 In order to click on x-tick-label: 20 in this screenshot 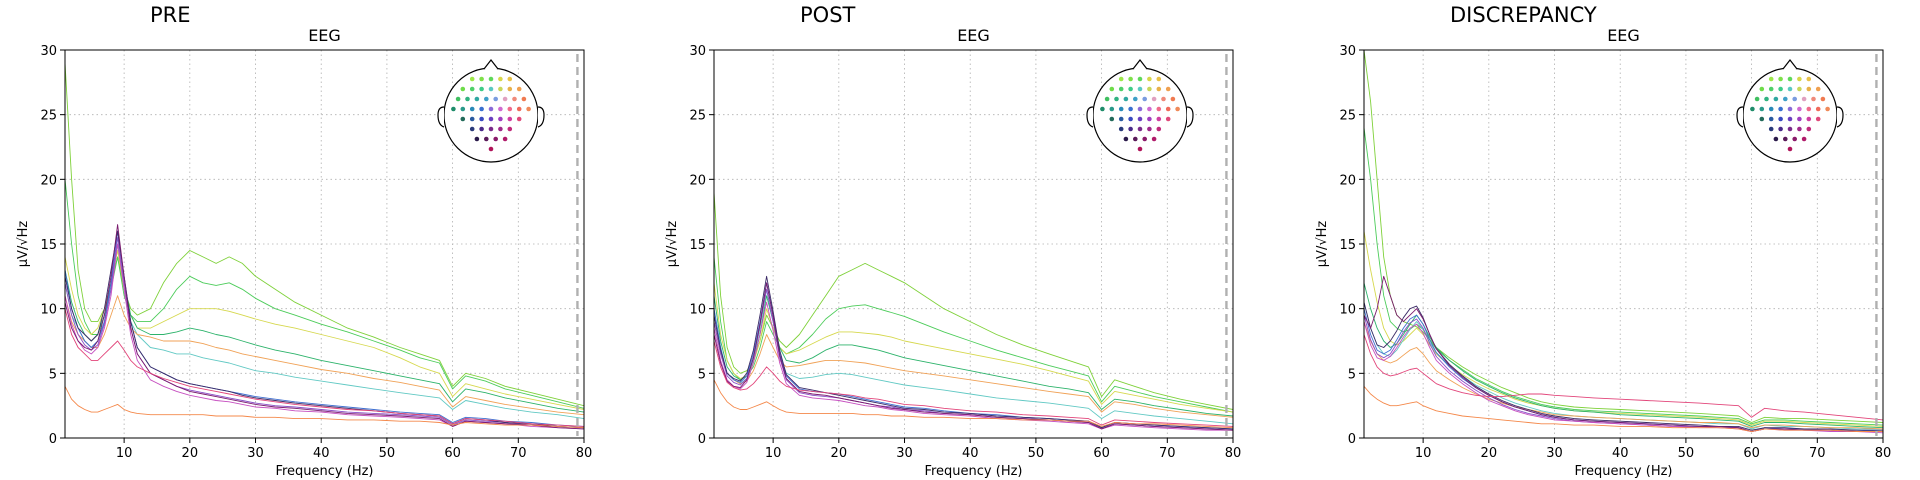, I will do `click(190, 453)`.